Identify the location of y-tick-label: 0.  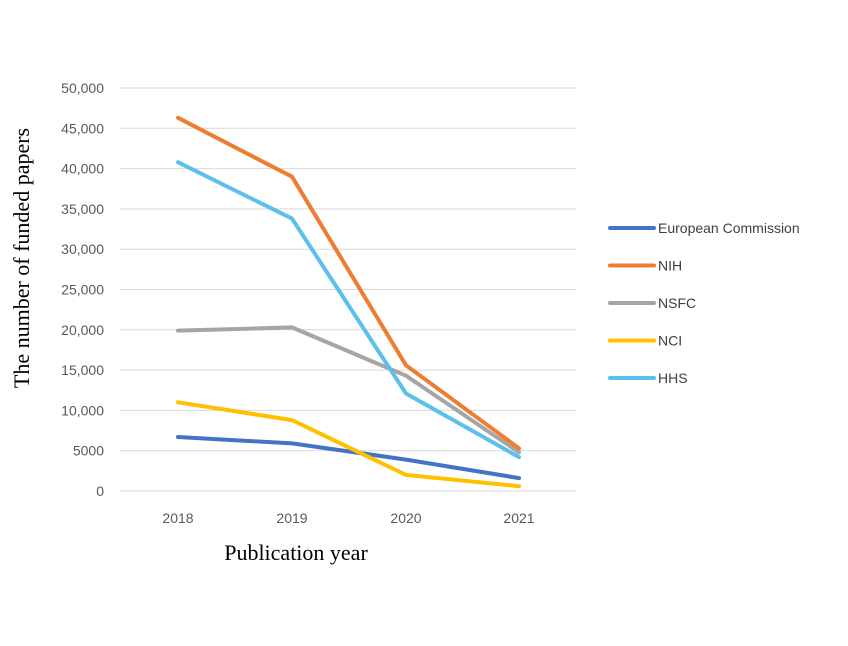
(100, 491).